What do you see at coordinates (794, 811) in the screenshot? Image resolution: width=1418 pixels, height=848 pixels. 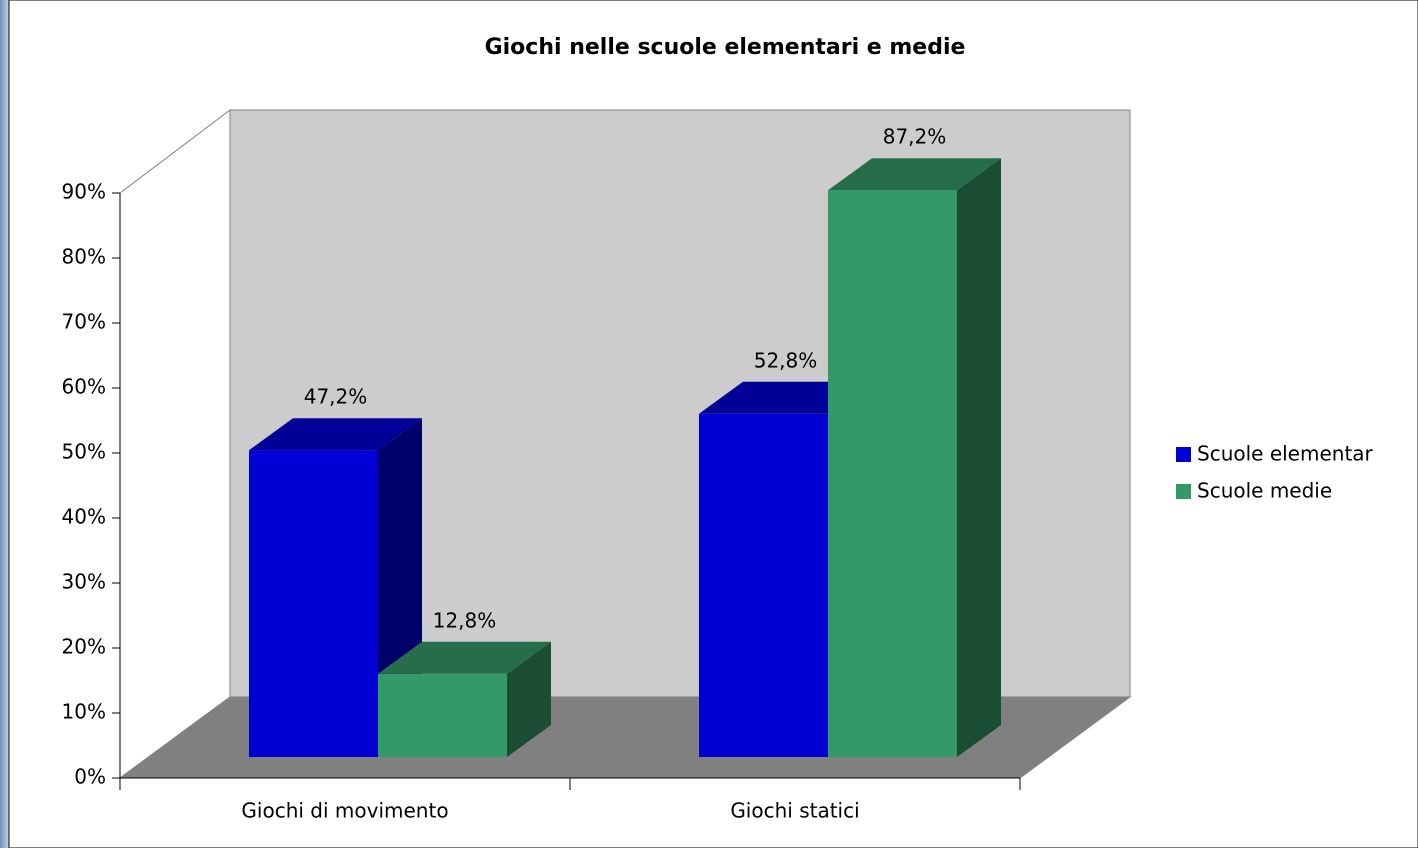 I see `x-tick-label: Giochi statici` at bounding box center [794, 811].